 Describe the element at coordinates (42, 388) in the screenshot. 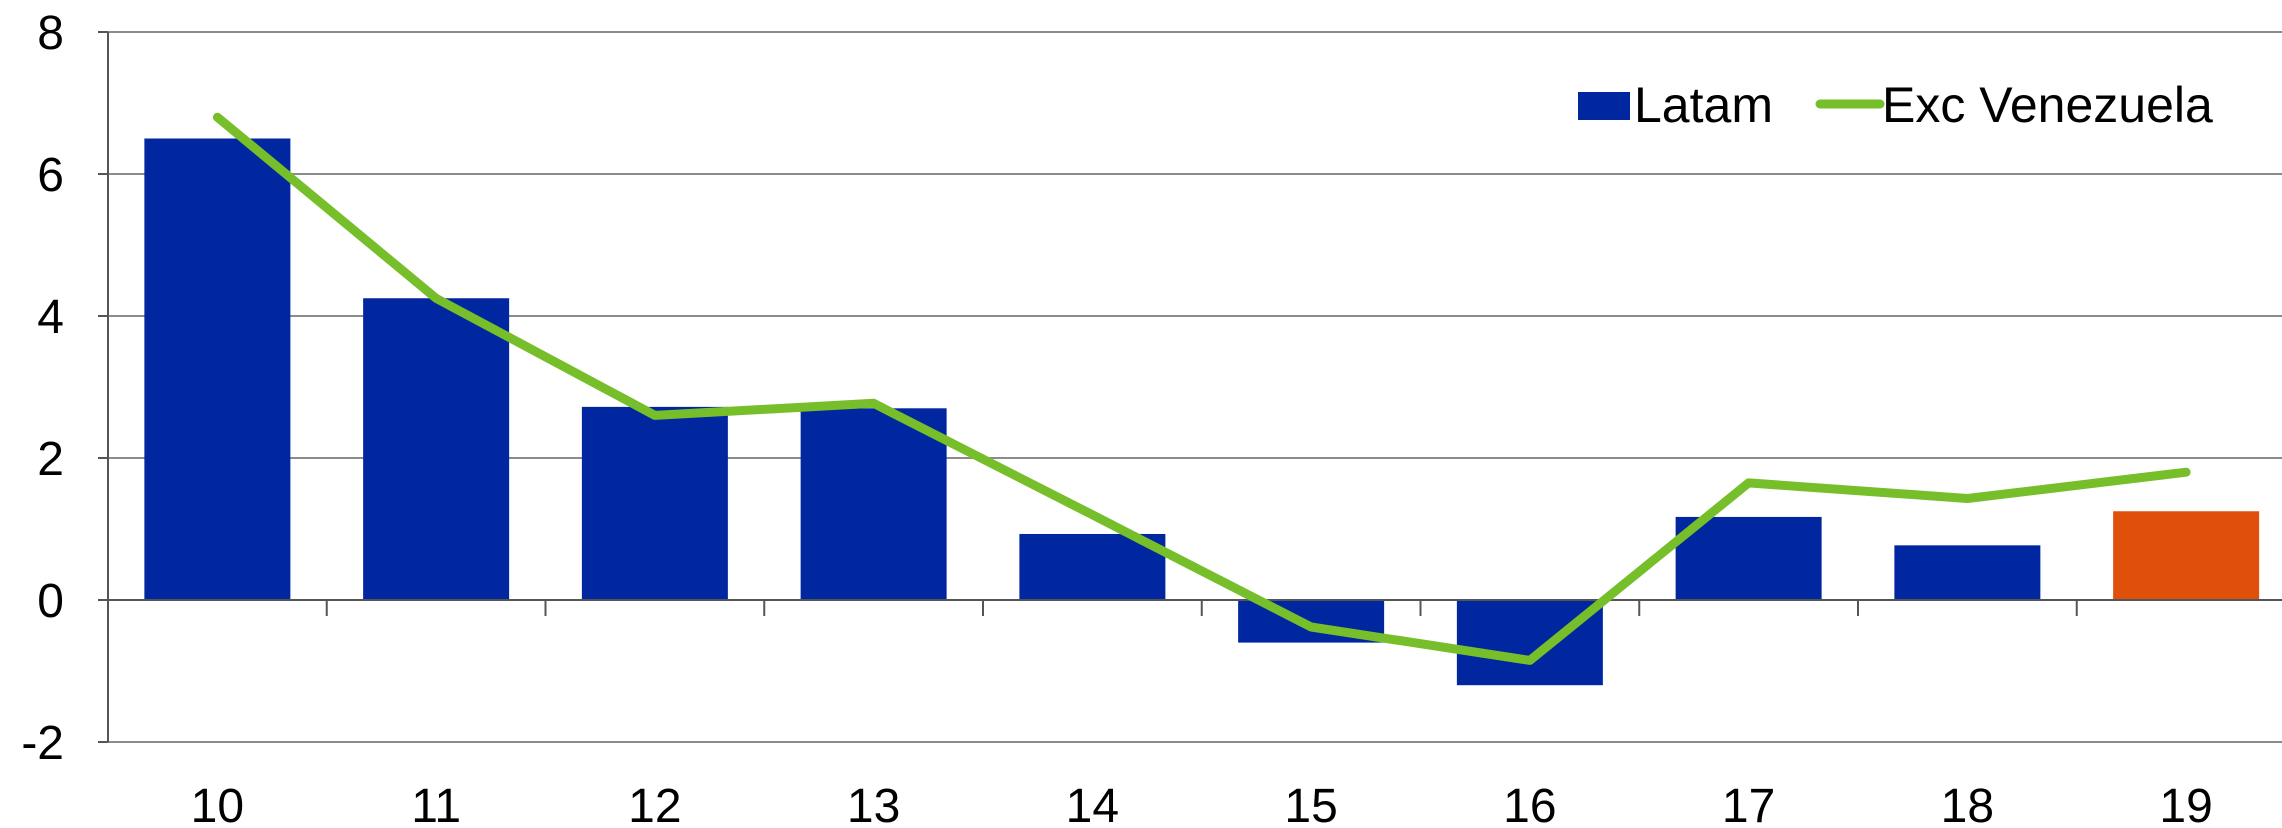

I see `y-axis-tick-labels: 8 6 4 2 0 -2` at that location.